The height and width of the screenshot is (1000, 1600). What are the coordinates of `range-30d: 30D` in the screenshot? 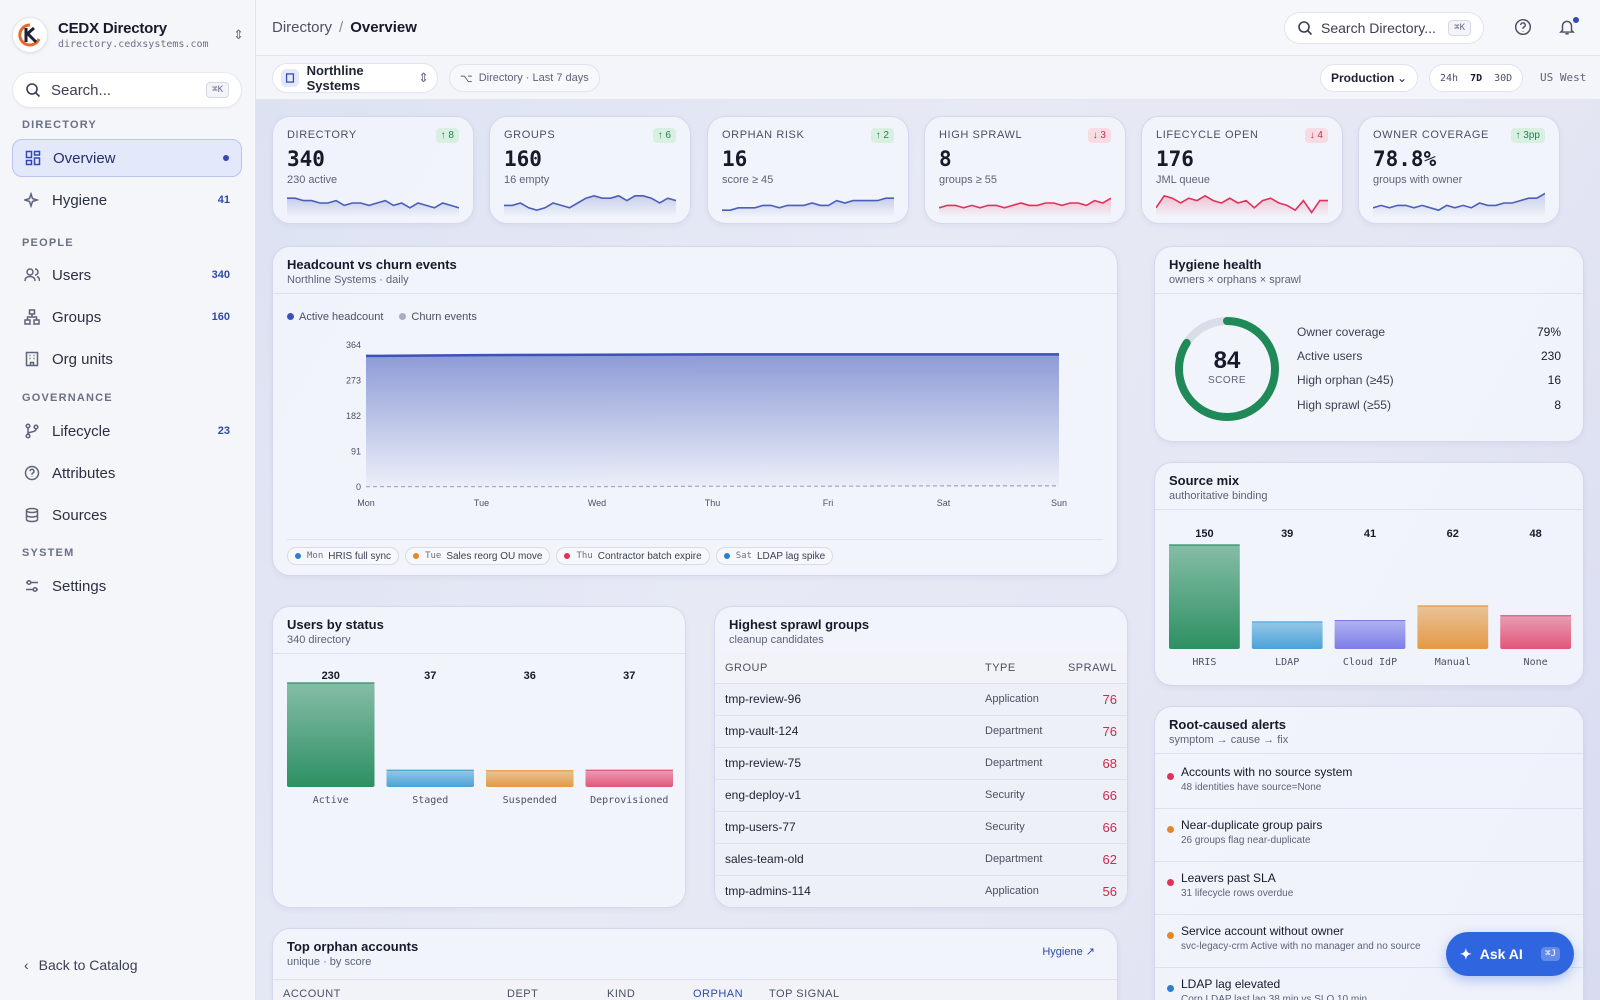 It's located at (1503, 78).